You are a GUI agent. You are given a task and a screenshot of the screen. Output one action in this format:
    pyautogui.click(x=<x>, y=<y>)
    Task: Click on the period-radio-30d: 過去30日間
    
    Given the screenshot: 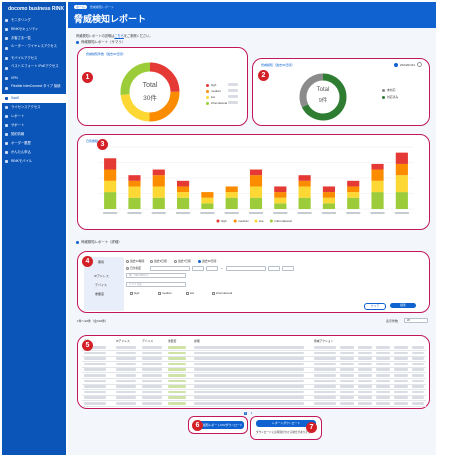 What is the action you would take?
    pyautogui.click(x=207, y=261)
    